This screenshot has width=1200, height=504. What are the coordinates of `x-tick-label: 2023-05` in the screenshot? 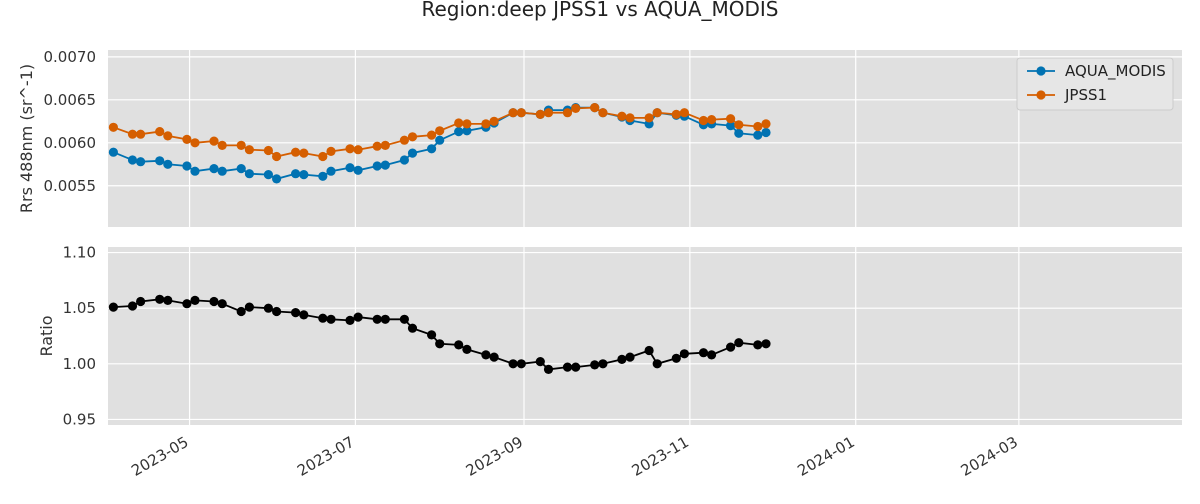 It's located at (159, 456).